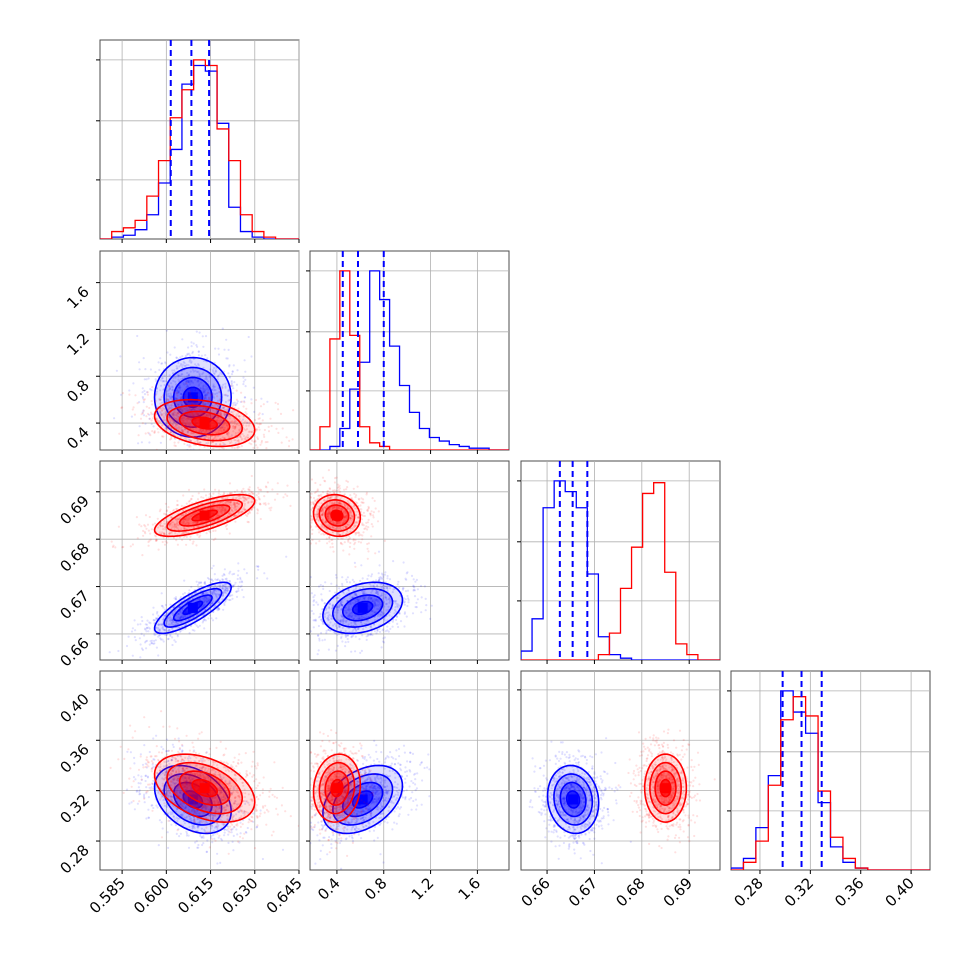  I want to click on histogram-line, so click(199, 149).